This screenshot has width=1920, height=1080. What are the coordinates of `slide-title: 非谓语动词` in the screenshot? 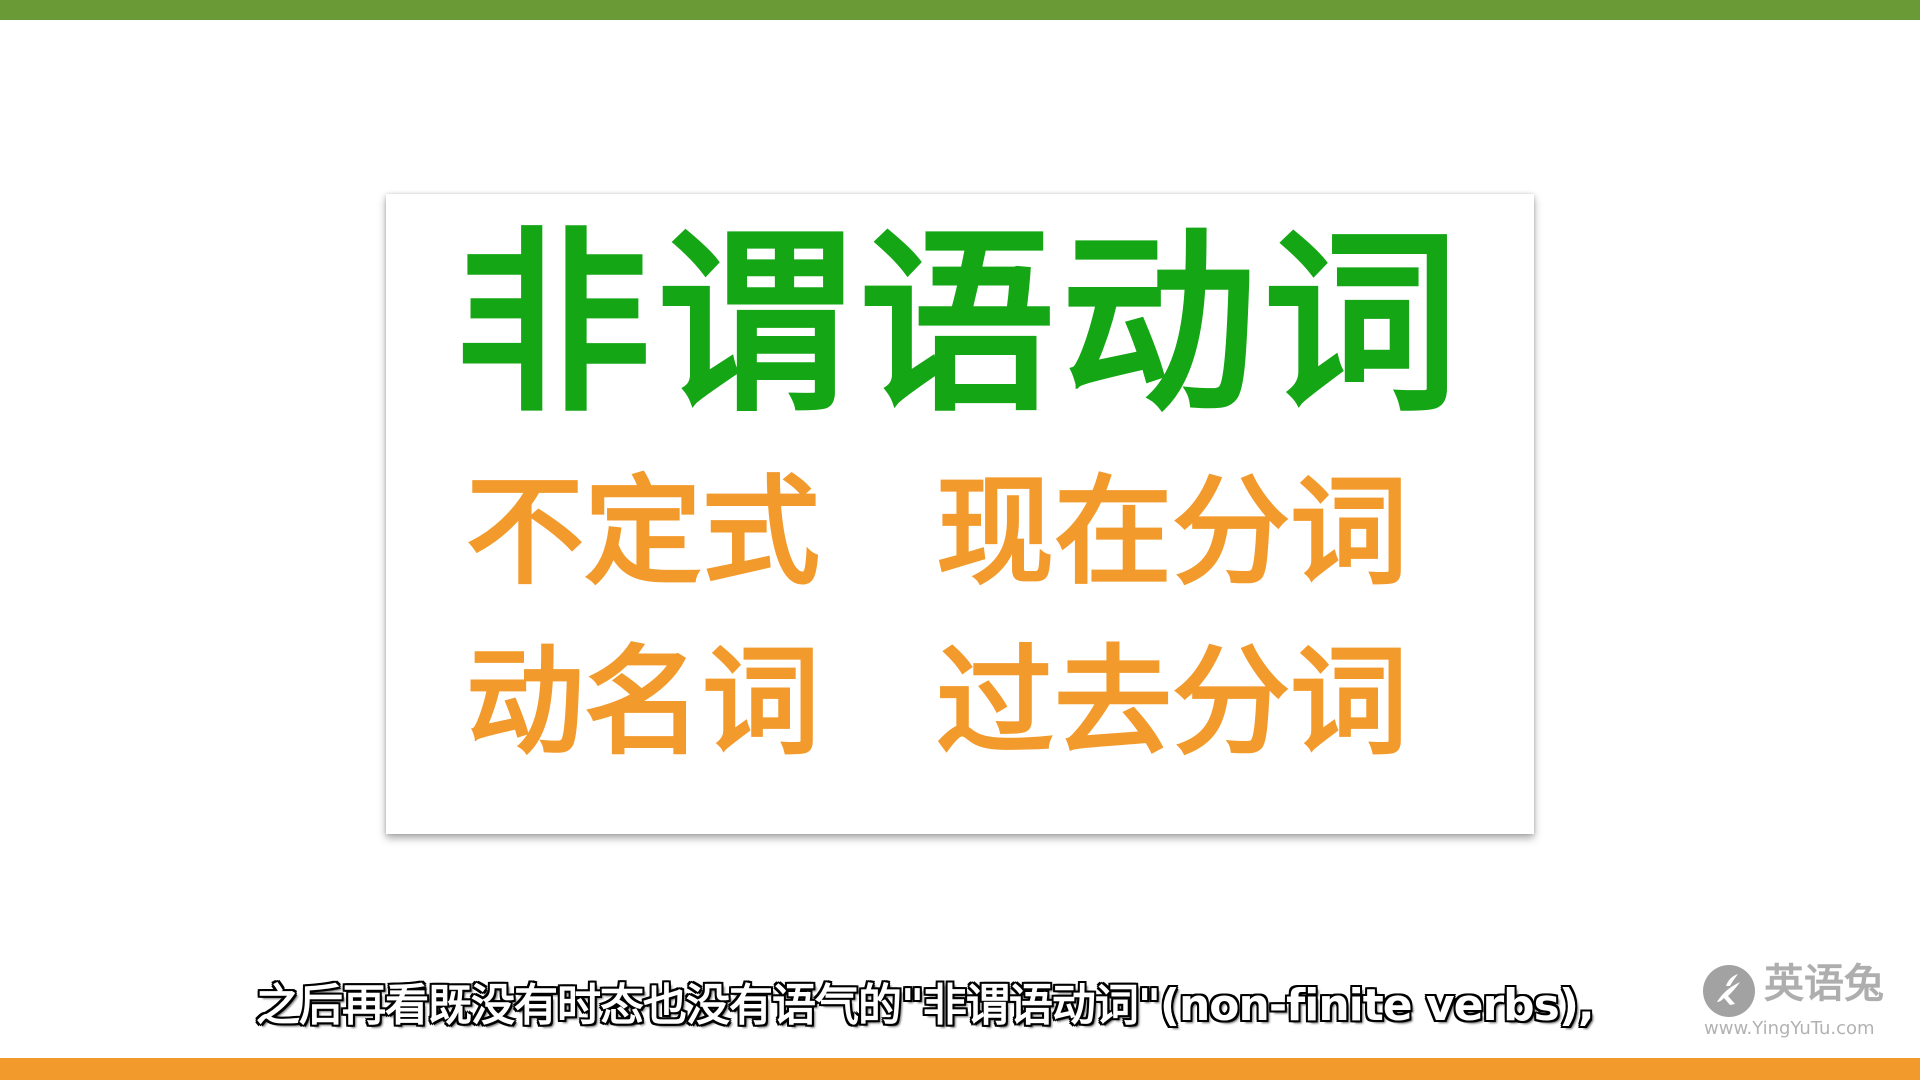 It's located at (959, 325).